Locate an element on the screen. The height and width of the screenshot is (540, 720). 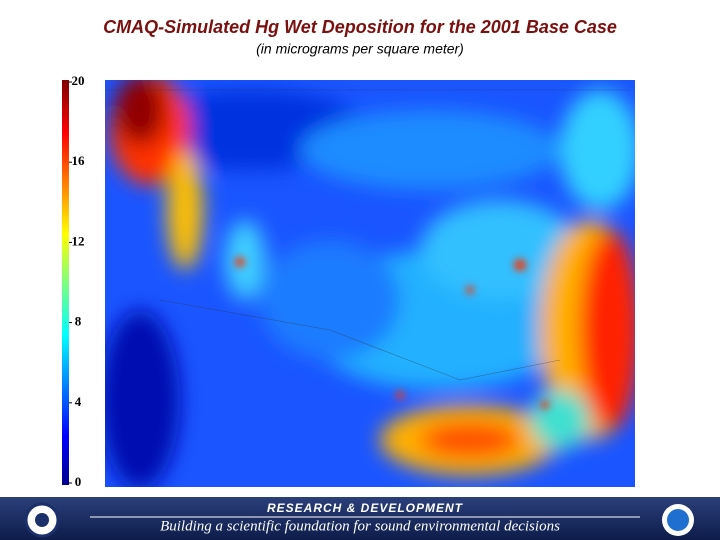
colorbar is located at coordinates (65, 282).